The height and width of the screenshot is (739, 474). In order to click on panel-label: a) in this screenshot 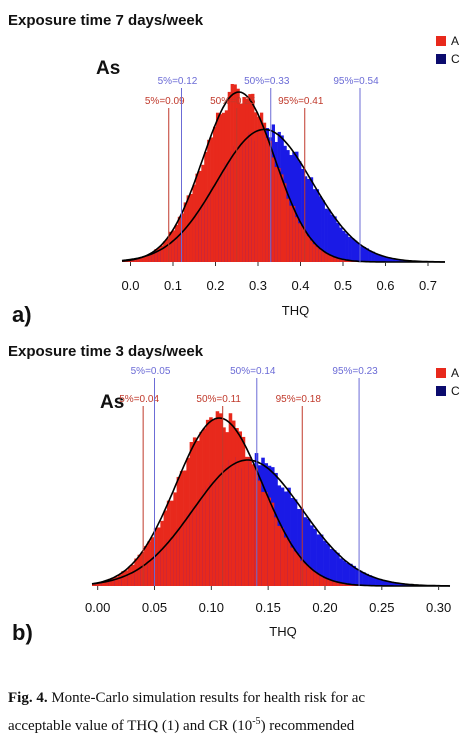, I will do `click(22, 314)`.